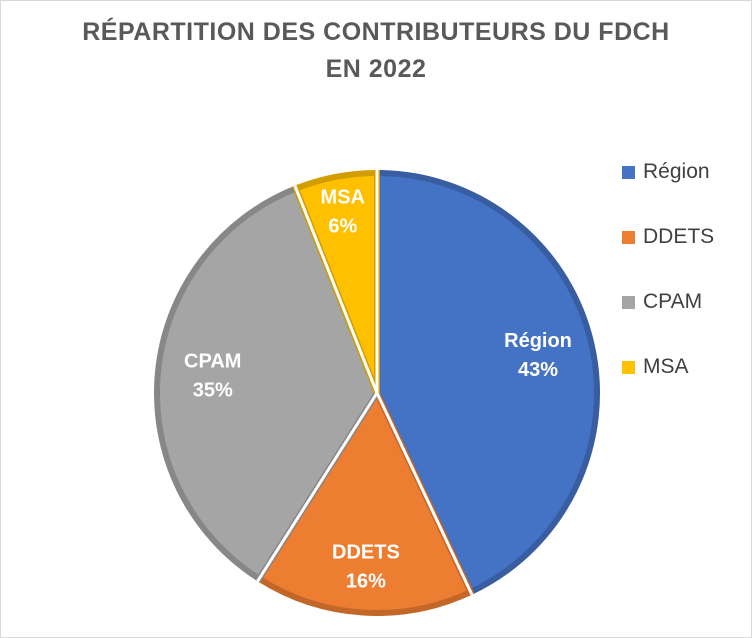 The height and width of the screenshot is (638, 752). I want to click on legend-swatch-ddets, so click(628, 237).